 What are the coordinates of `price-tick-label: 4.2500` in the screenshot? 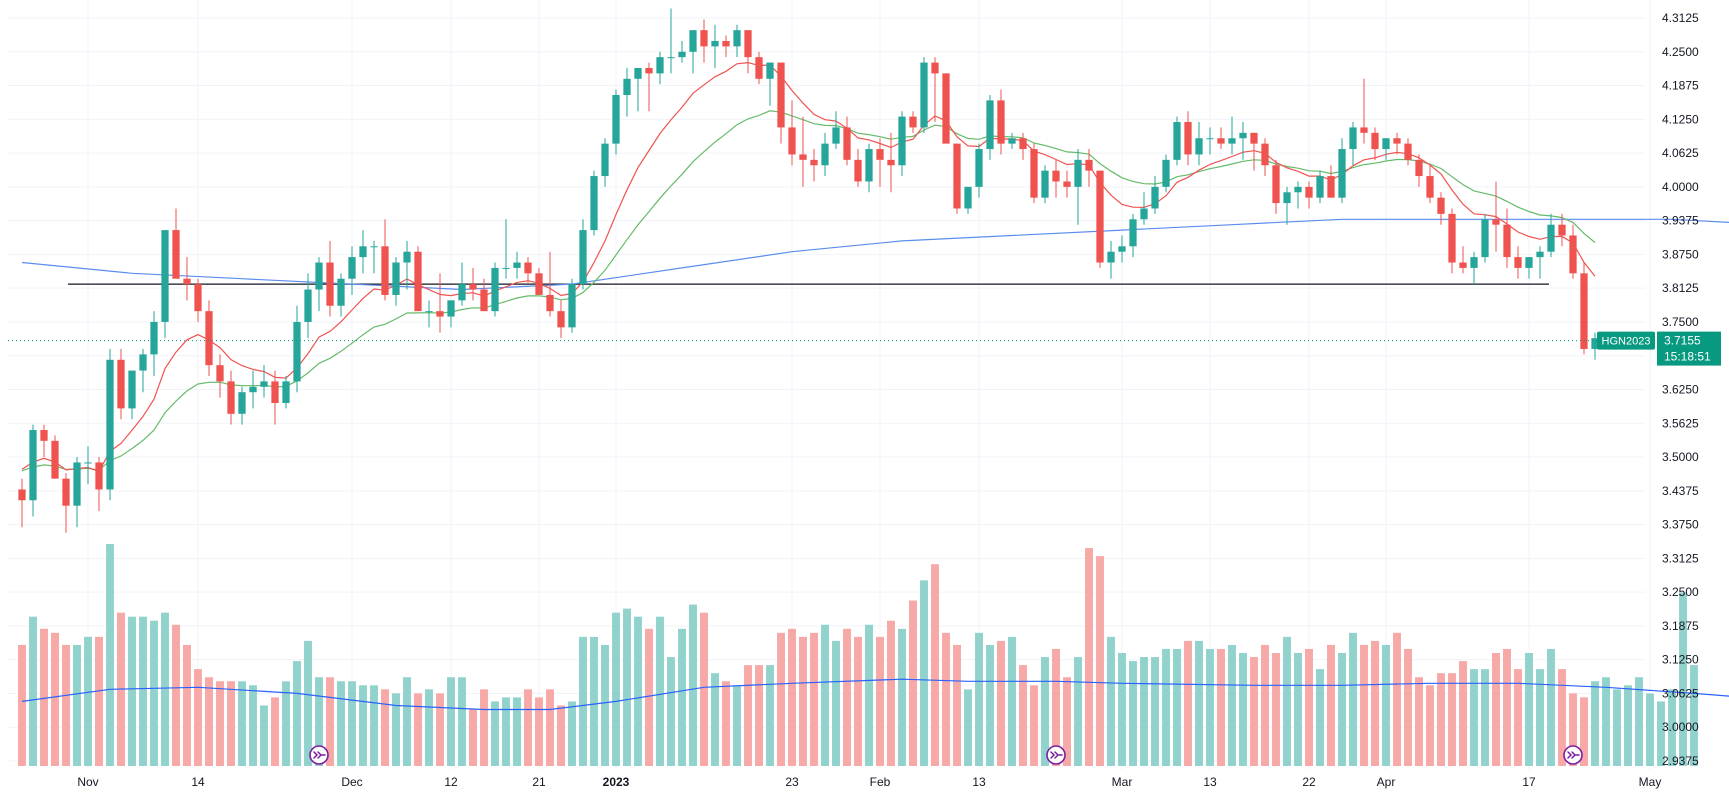 It's located at (1680, 52).